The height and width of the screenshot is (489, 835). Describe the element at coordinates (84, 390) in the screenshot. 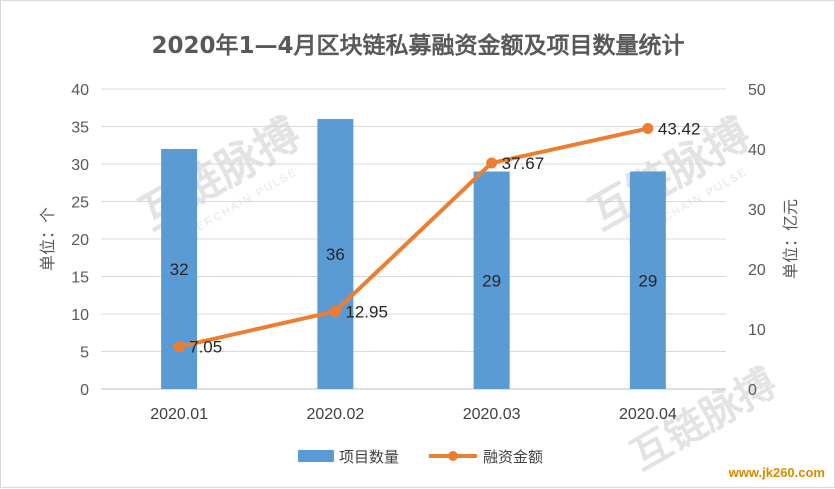

I see `left-tick-label: 0` at that location.